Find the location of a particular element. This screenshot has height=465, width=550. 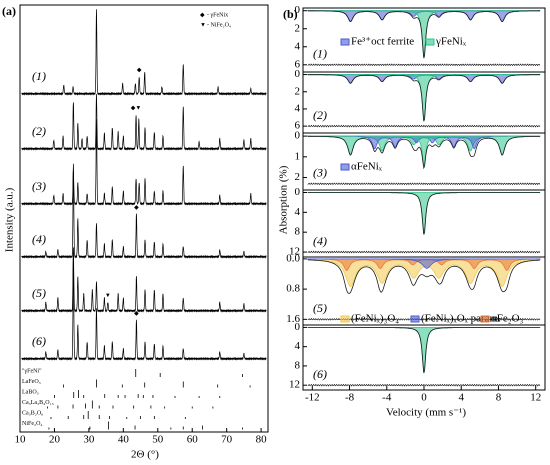

x-tick-label: -8 is located at coordinates (350, 398).